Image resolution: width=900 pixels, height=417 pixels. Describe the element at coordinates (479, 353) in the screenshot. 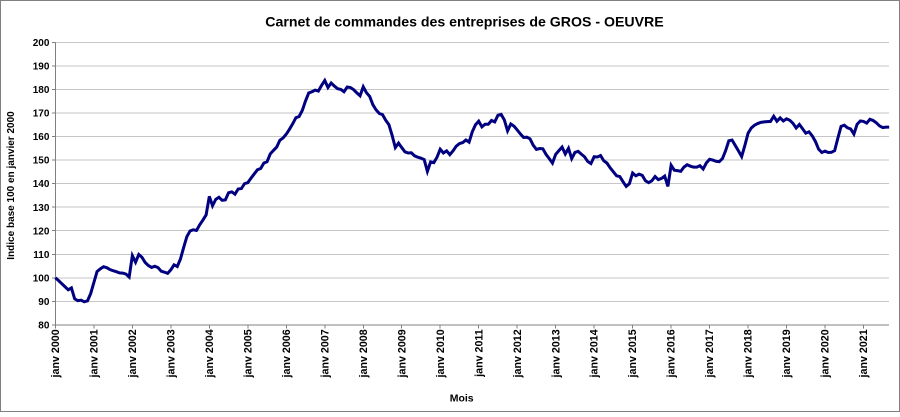

I see `svg-text: janv 2011` at that location.